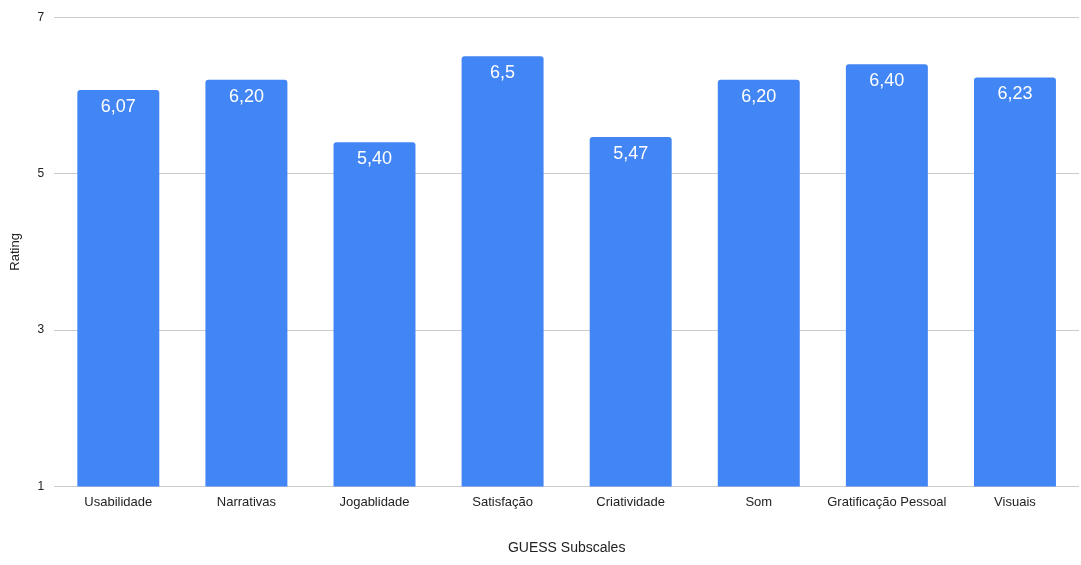 The height and width of the screenshot is (565, 1081). I want to click on data-label: 5,40, so click(374, 158).